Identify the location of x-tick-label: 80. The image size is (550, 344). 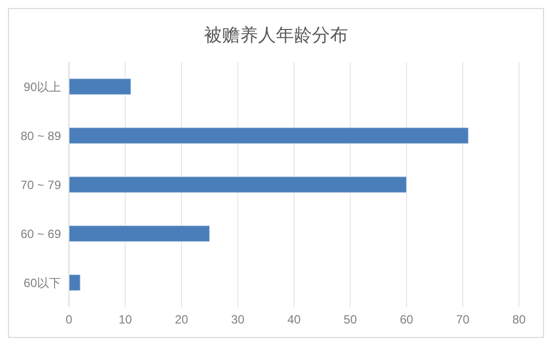
(519, 319).